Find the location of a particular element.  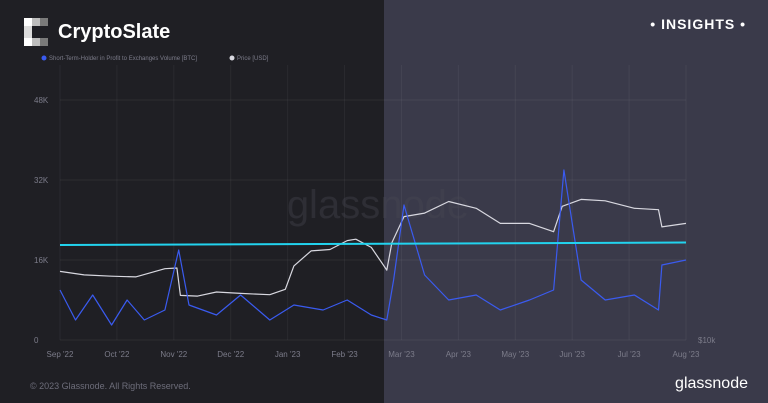

legend-label: Price [USD] is located at coordinates (253, 59).